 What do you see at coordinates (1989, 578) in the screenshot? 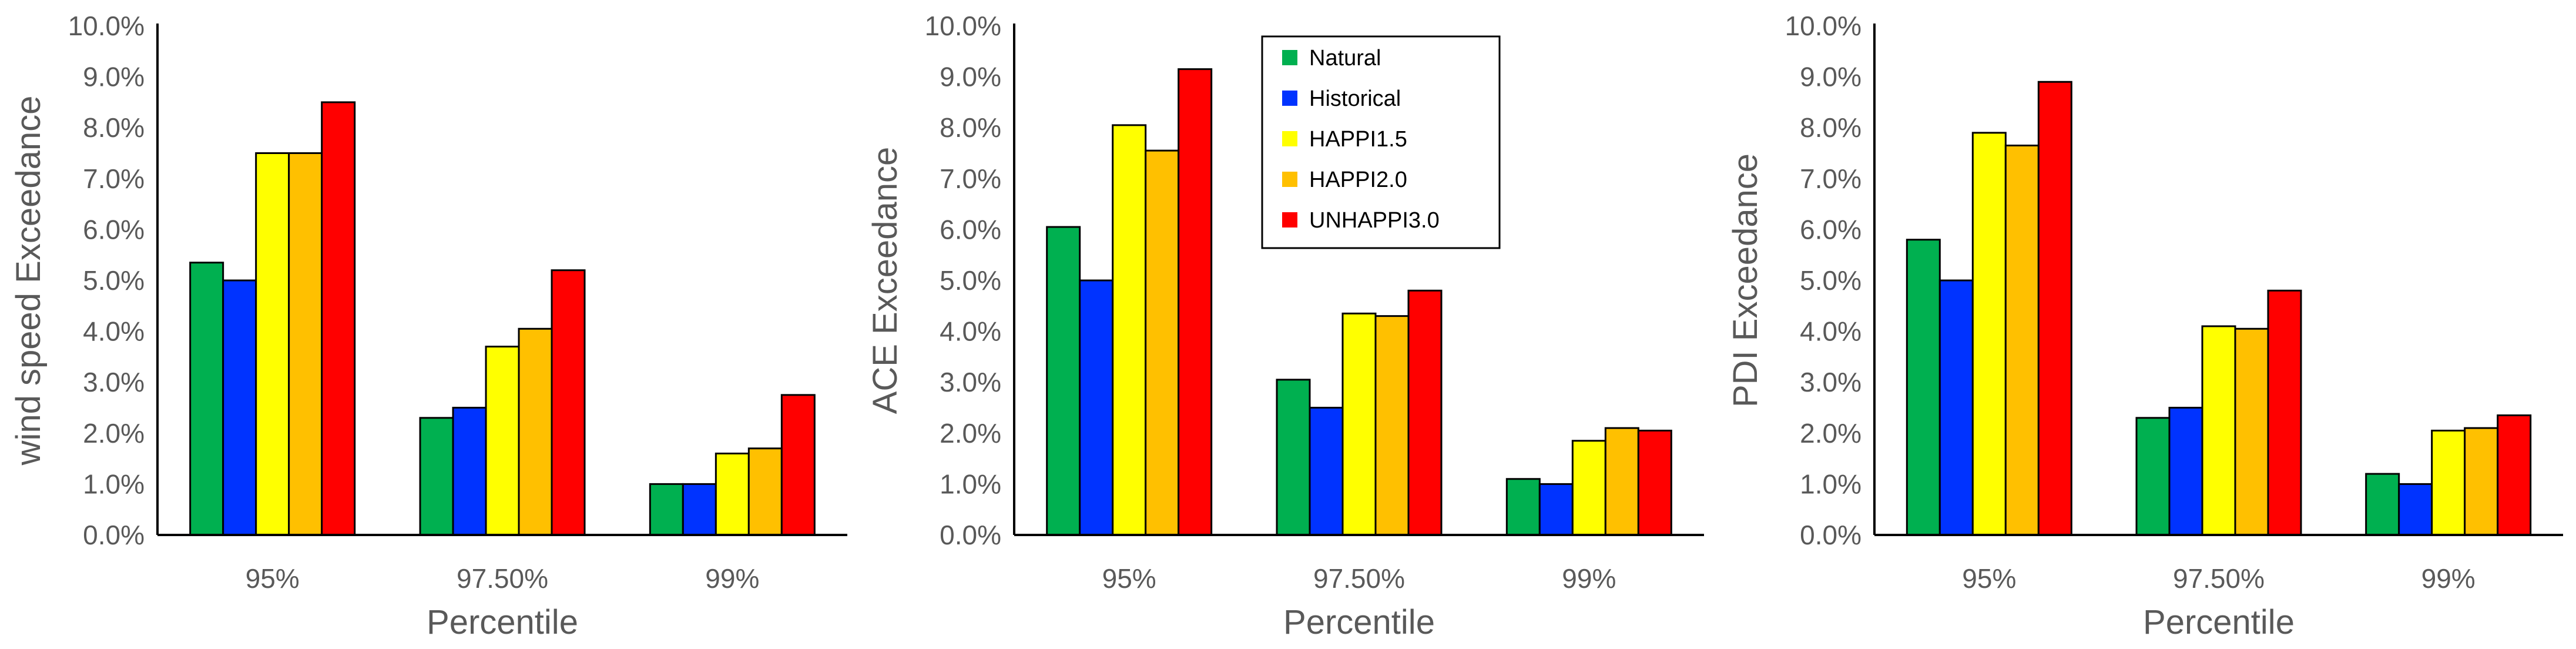
I see `pdi-xtick-label: 95%` at bounding box center [1989, 578].